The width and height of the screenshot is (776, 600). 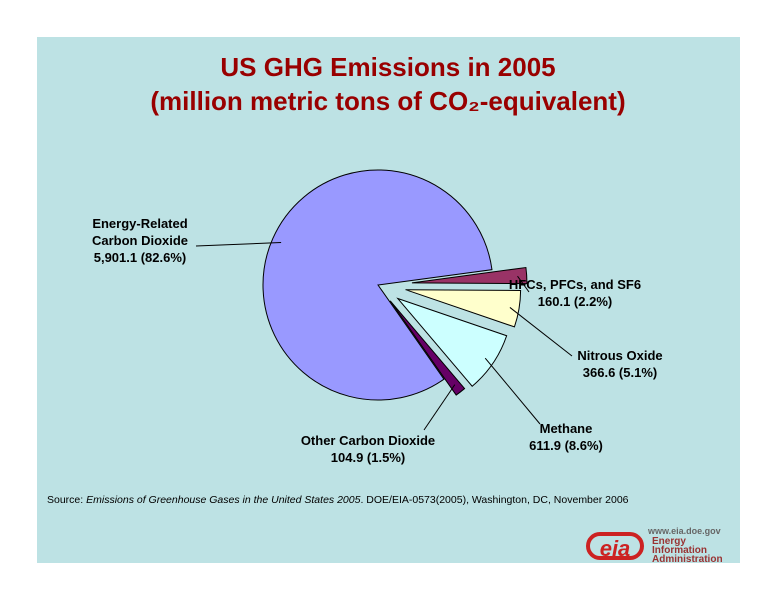 I want to click on chart-title: US GHG Emissions in 2005, so click(x=388, y=67).